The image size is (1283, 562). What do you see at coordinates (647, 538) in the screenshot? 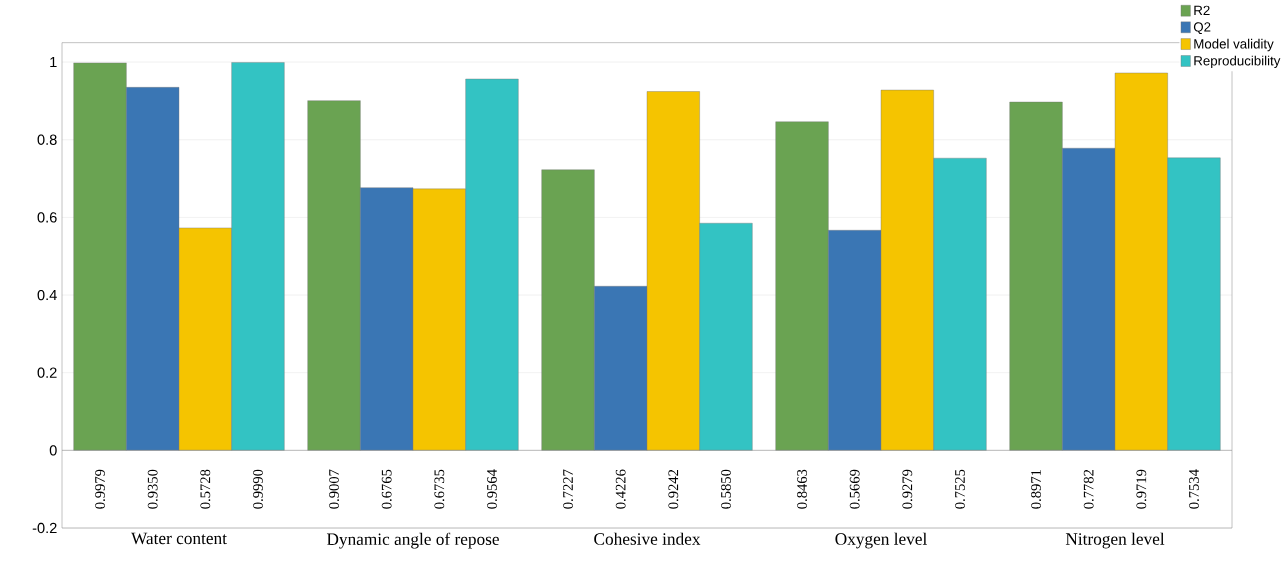
I see `x-tick-label: Cohesive index` at bounding box center [647, 538].